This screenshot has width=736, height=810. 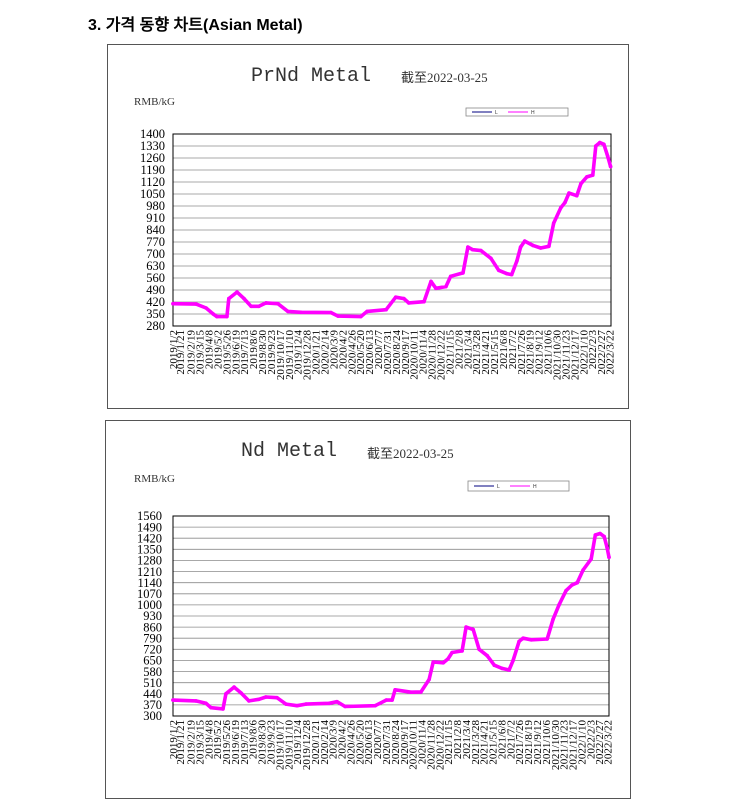 What do you see at coordinates (486, 352) in the screenshot?
I see `x-tick-label: 2021/4/21` at bounding box center [486, 352].